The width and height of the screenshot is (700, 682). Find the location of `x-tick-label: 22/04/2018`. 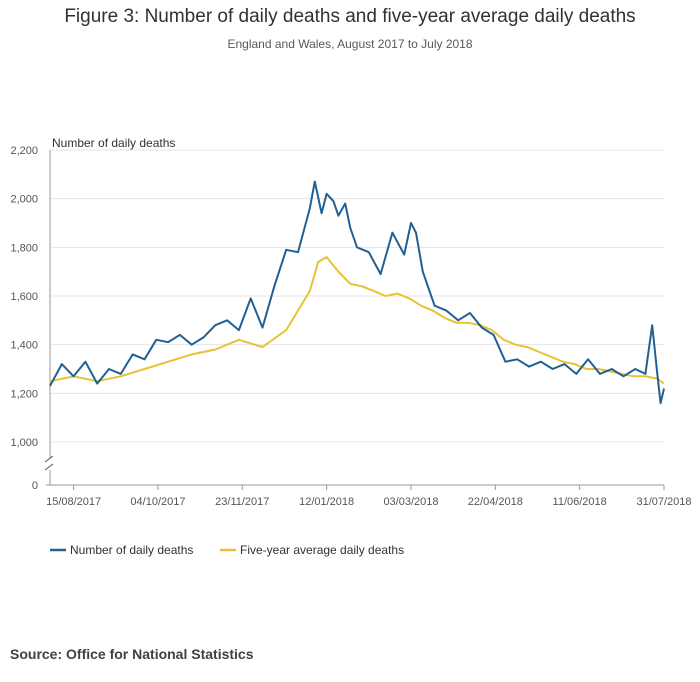

x-tick-label: 22/04/2018 is located at coordinates (495, 502).